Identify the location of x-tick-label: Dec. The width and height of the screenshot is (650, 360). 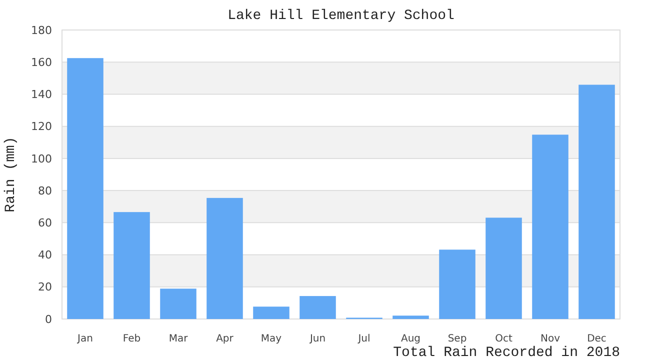
(596, 339).